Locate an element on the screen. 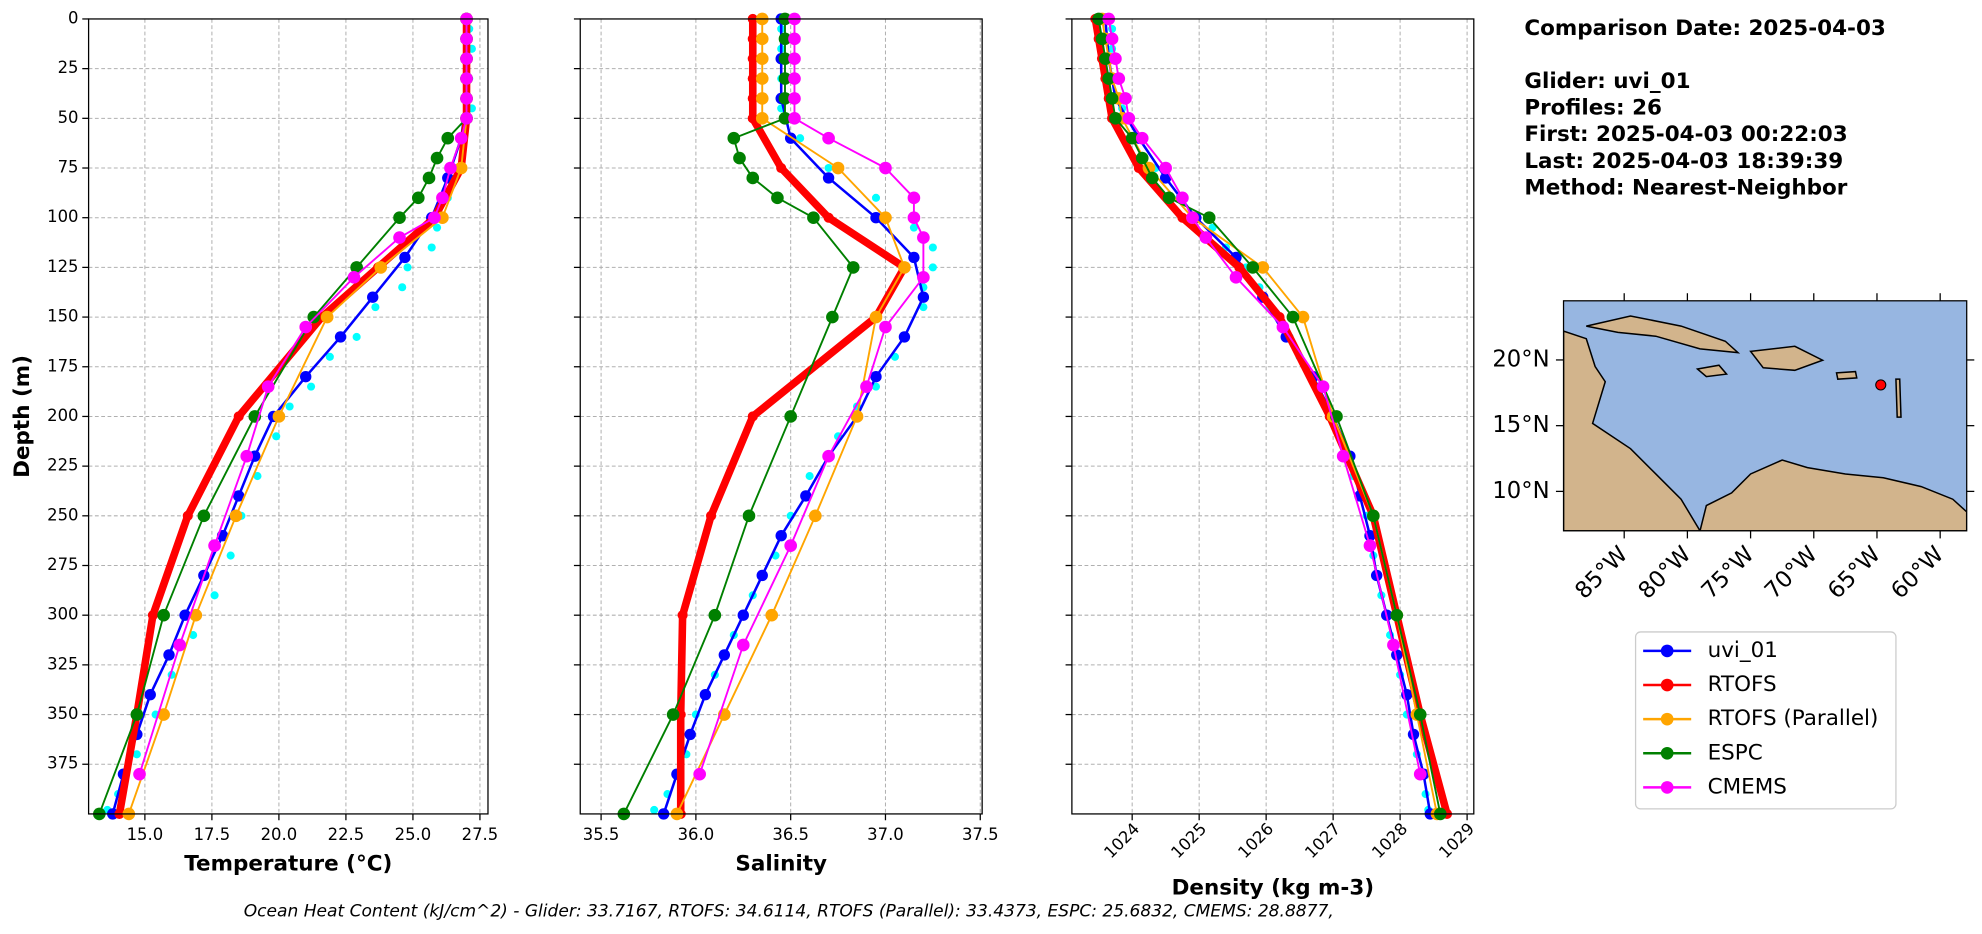 The image size is (1982, 934). map-y-tick-label: 10°N is located at coordinates (1520, 491).